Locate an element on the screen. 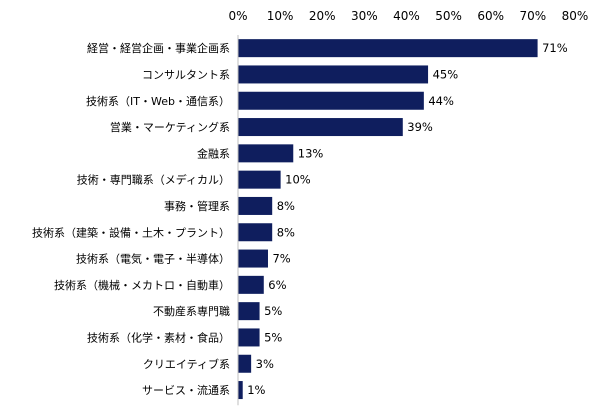 This screenshot has height=419, width=607. bar-row: 営業・マーケティング系 39% is located at coordinates (271, 127).